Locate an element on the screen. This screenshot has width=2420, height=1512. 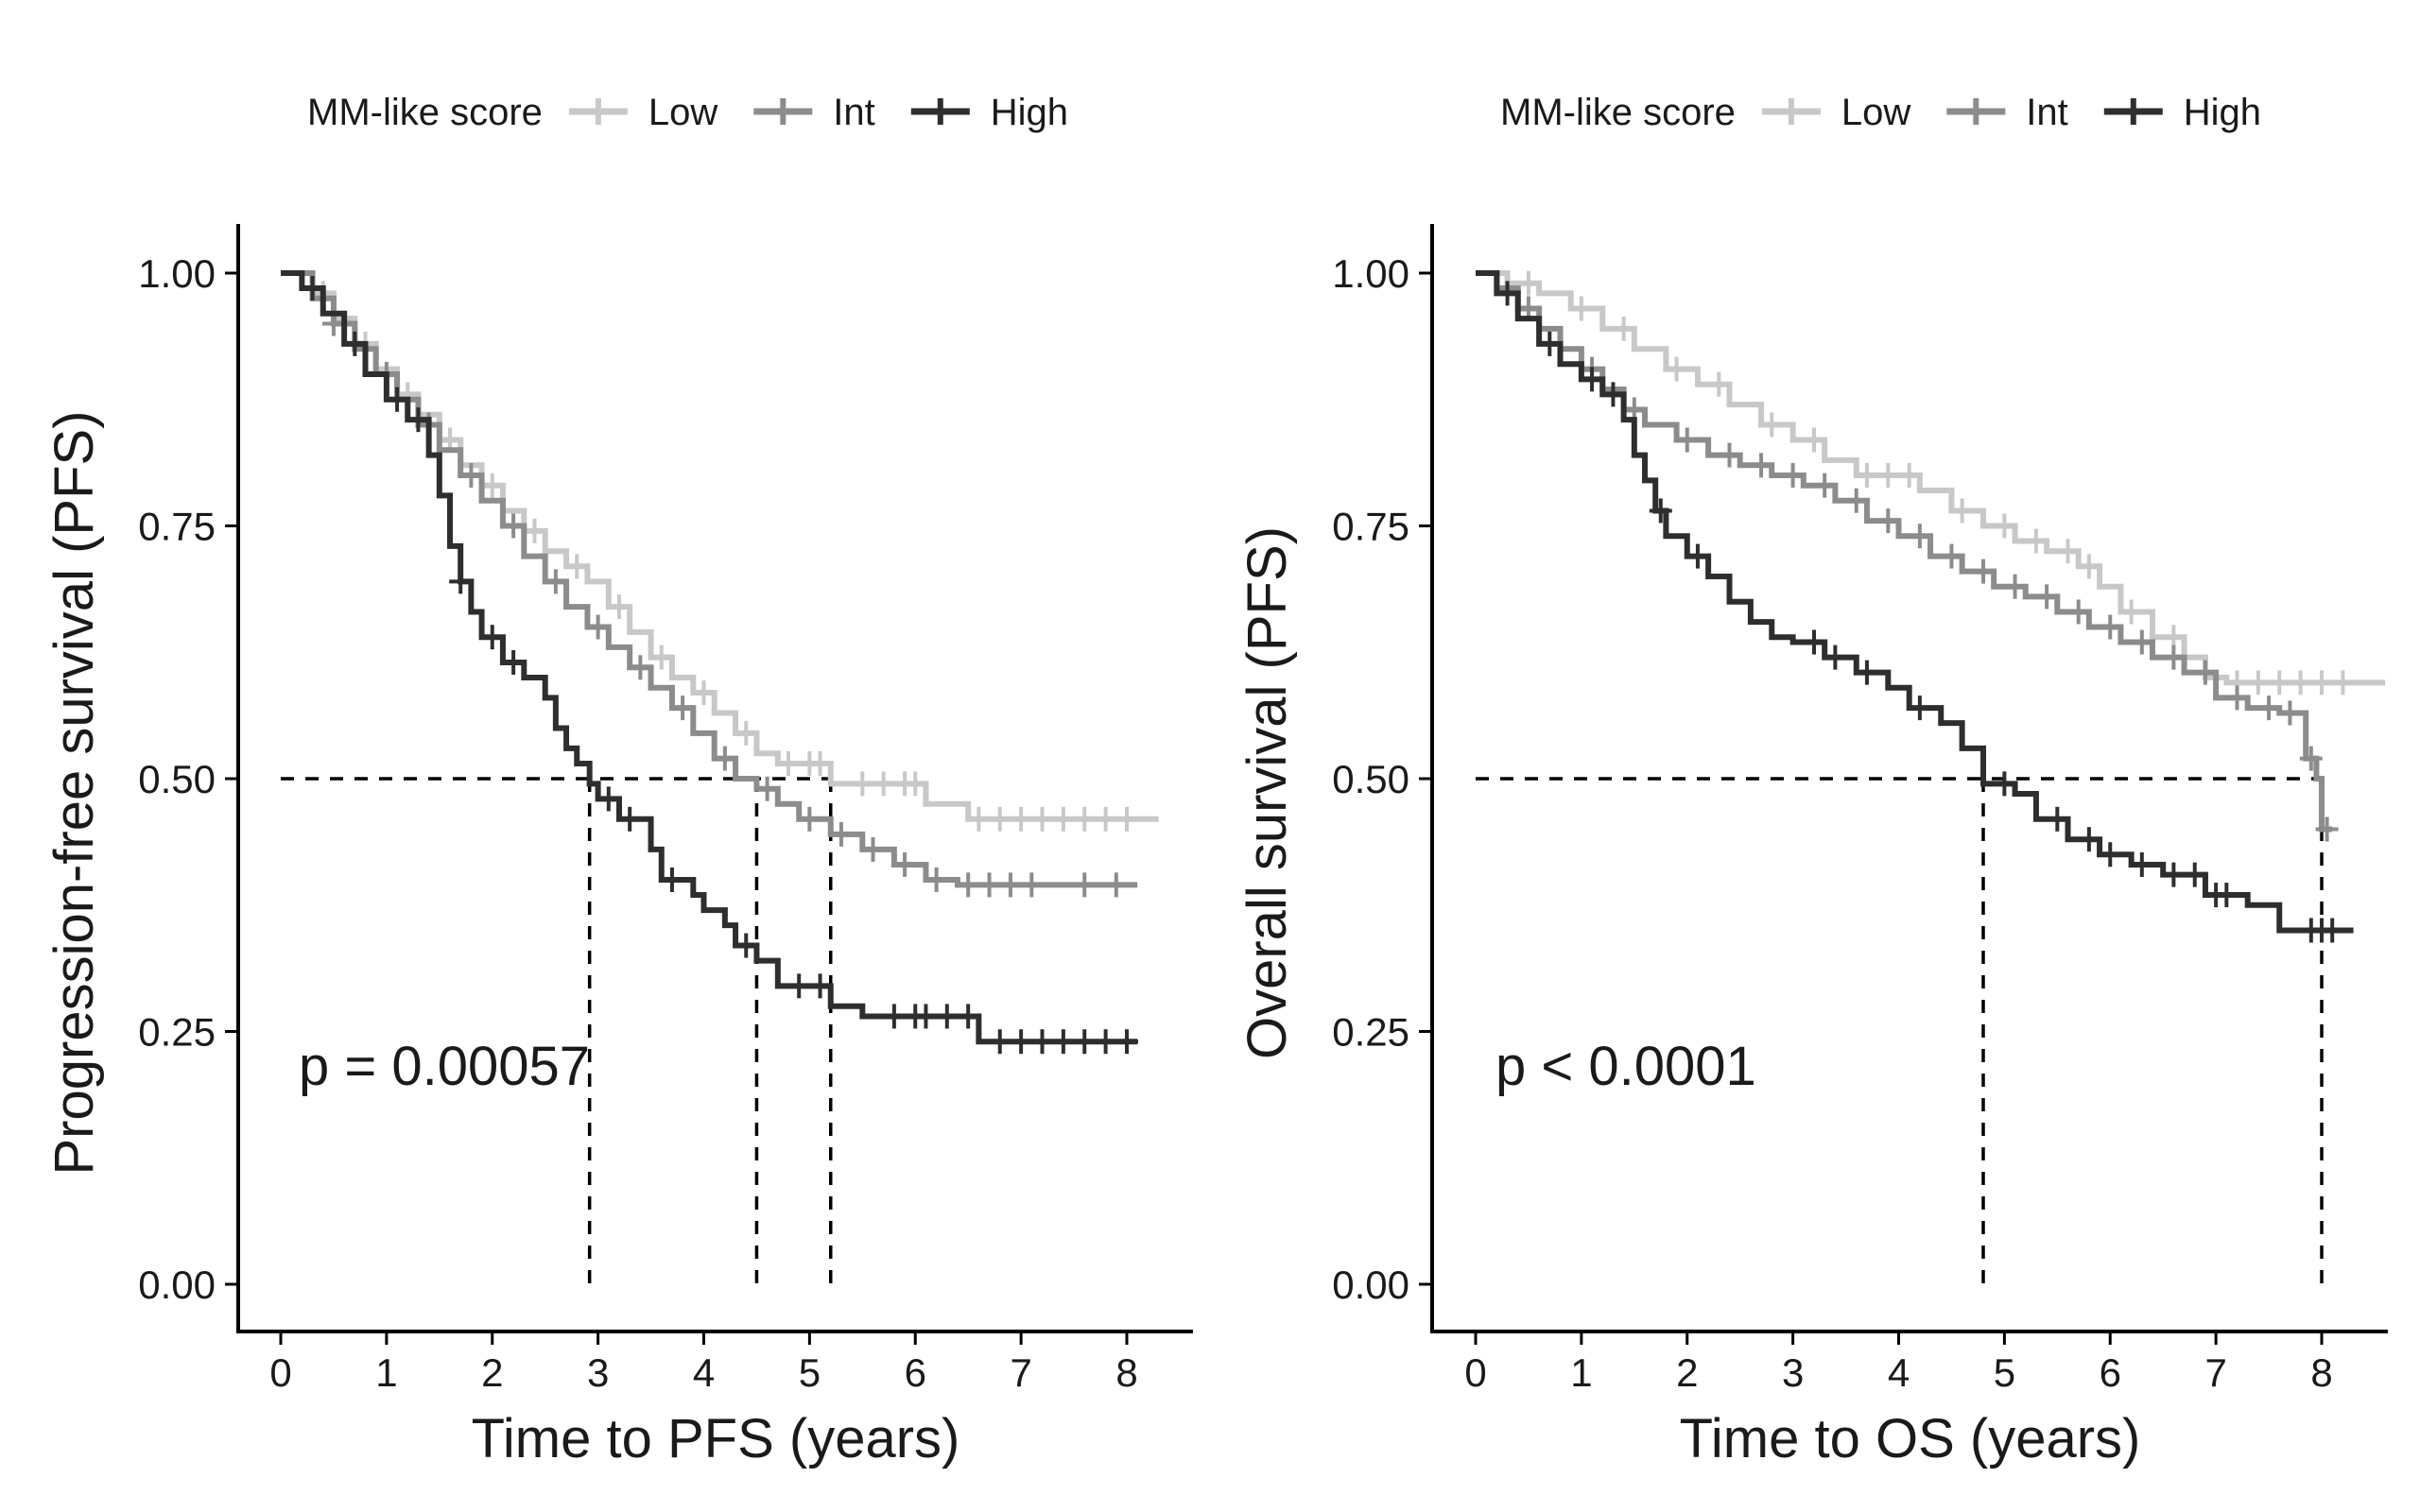
legend-label-high: High is located at coordinates (1029, 112).